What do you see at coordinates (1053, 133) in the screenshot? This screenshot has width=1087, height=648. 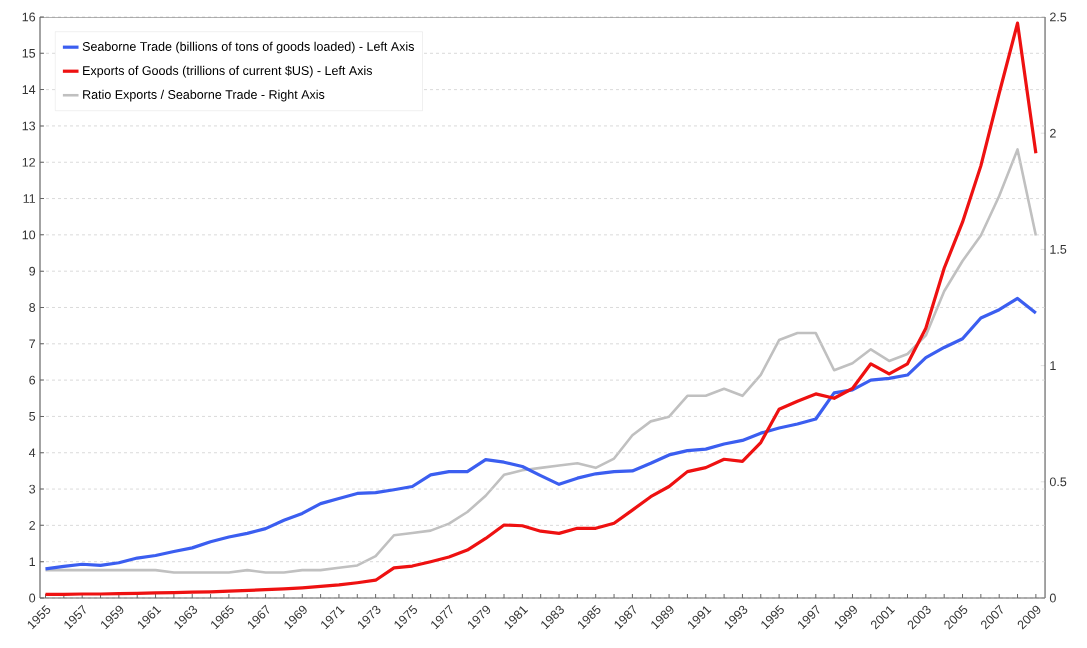 I see `y2-tick-label: 2` at bounding box center [1053, 133].